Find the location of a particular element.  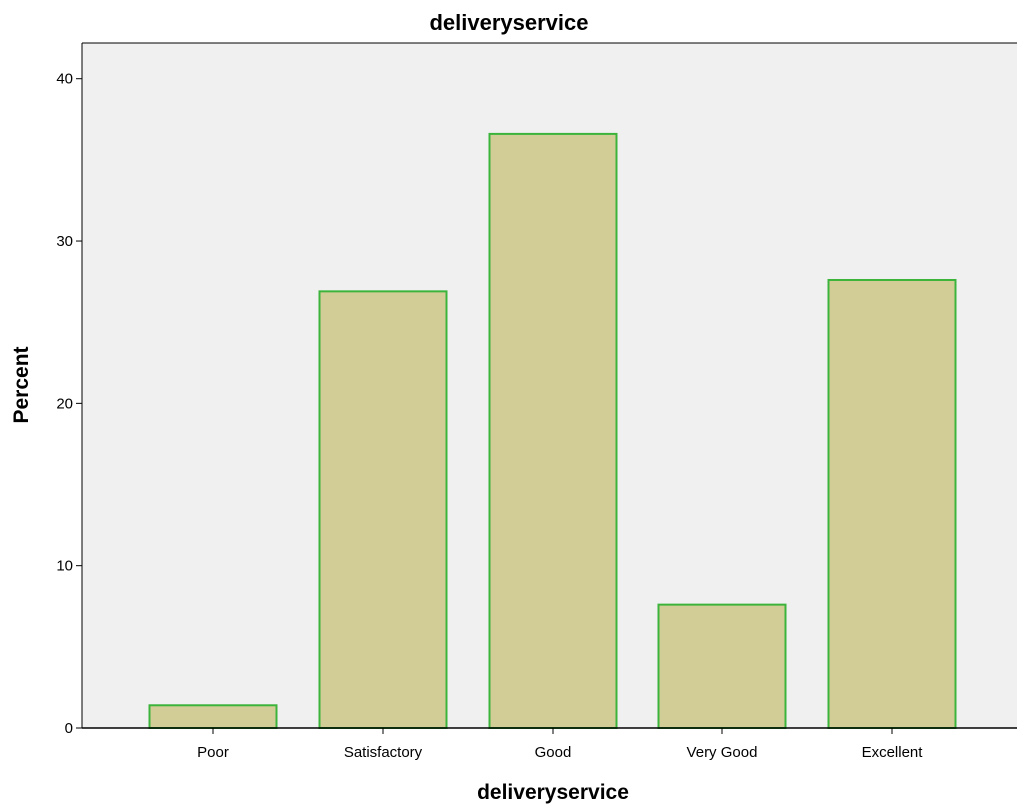

x-tick-label: Good is located at coordinates (553, 752).